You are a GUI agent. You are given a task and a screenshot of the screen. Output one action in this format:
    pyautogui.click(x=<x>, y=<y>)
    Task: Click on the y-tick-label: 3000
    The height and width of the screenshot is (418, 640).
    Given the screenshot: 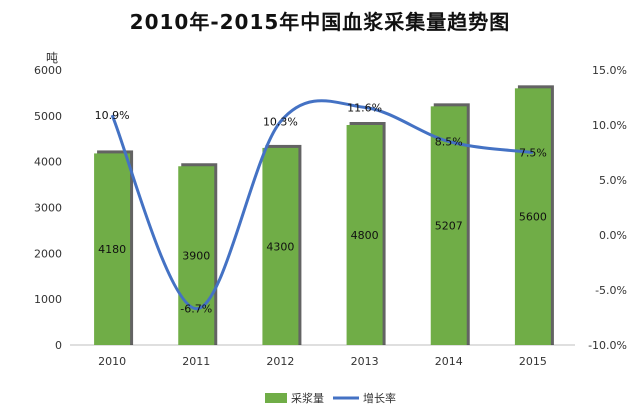 What is the action you would take?
    pyautogui.click(x=48, y=208)
    